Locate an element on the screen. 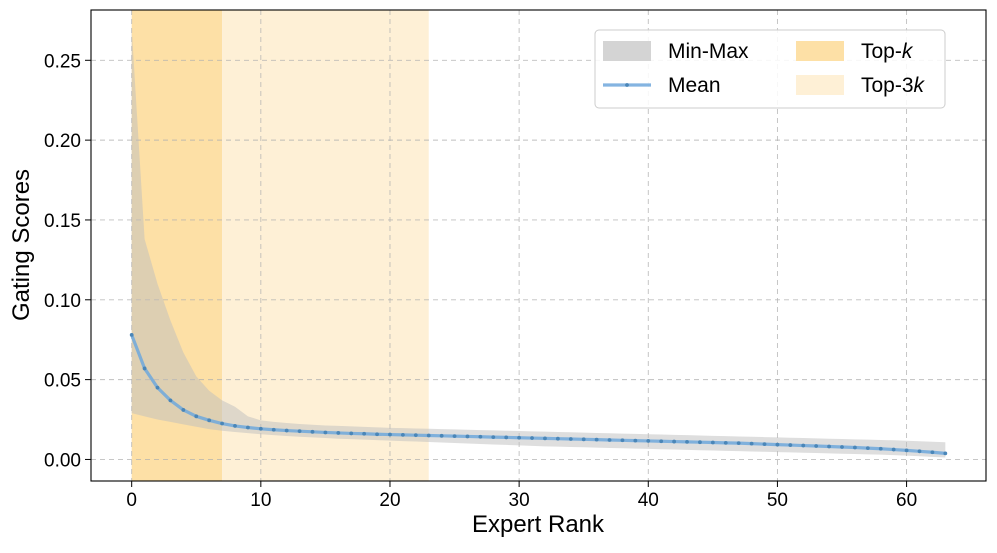 The image size is (997, 553). y-axis-label: Gating Scores is located at coordinates (21, 245).